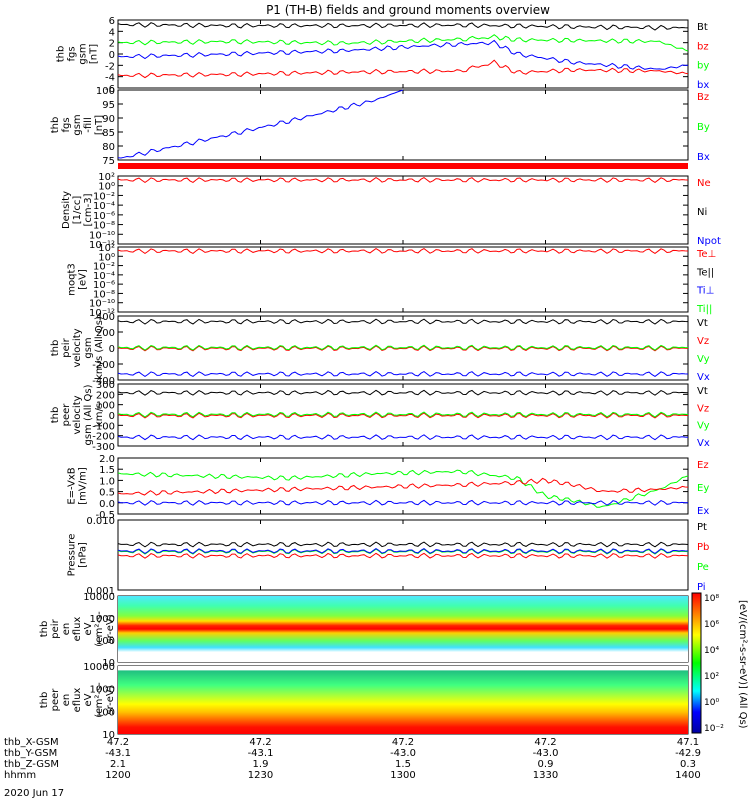  Describe the element at coordinates (108, 133) in the screenshot. I see `y-tick-label: 85` at that location.